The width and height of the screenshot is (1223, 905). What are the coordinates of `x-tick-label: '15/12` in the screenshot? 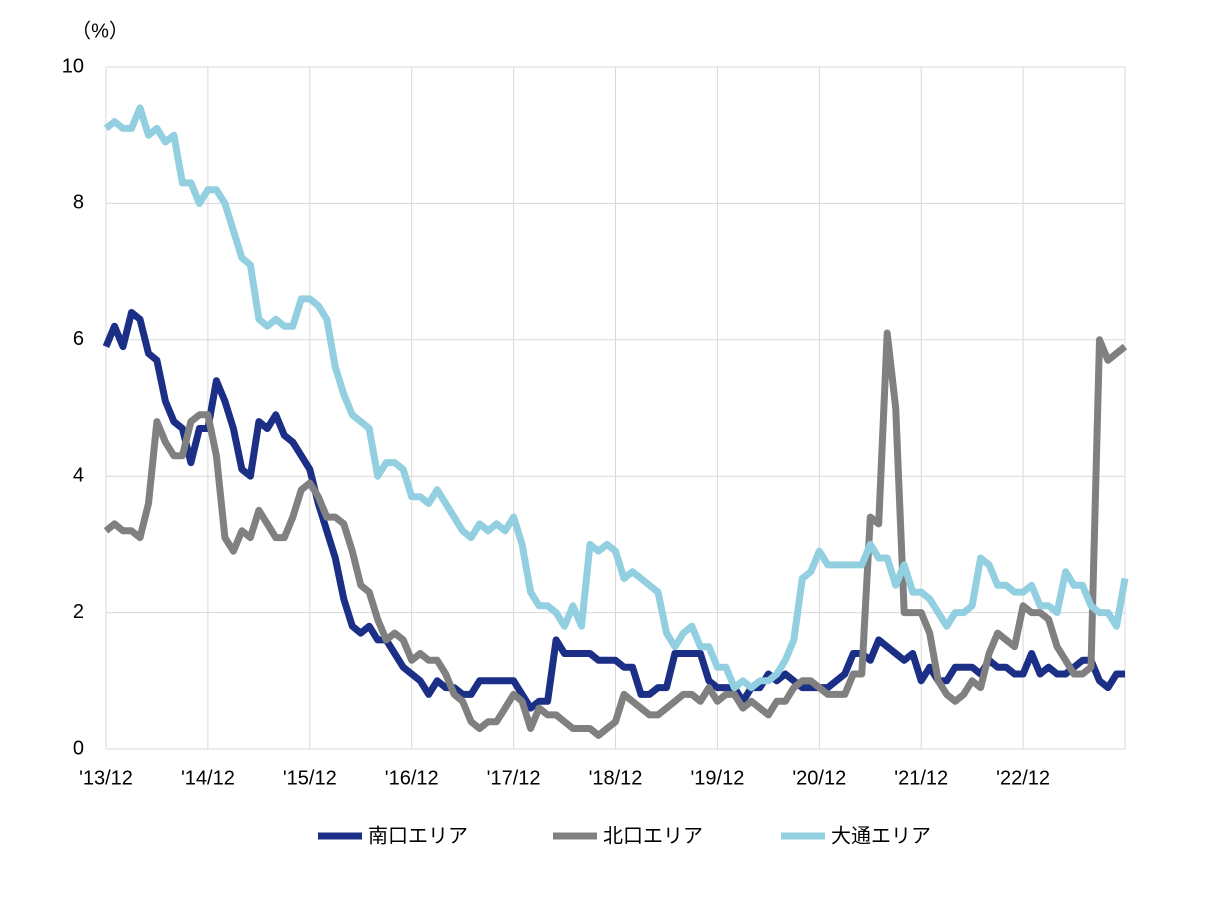 It's located at (310, 778).